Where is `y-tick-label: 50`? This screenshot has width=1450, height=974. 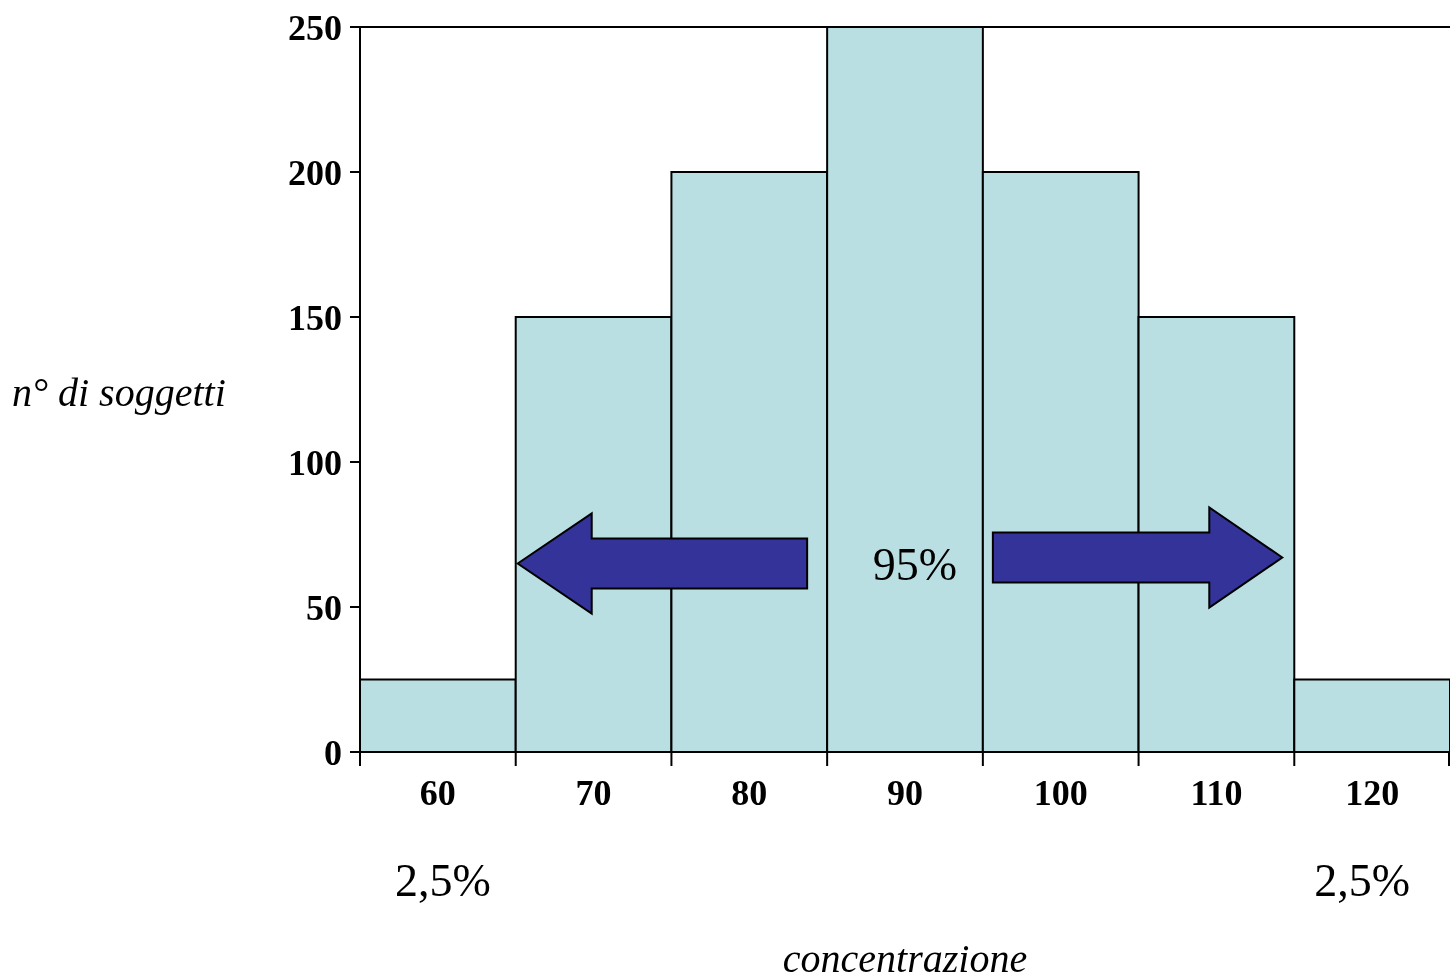
y-tick-label: 50 is located at coordinates (324, 607).